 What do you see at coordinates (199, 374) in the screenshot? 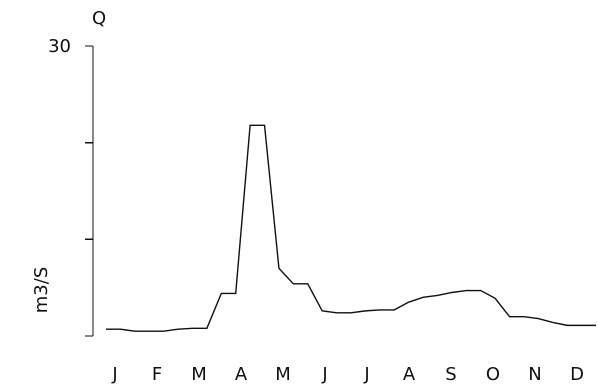
I see `x-tick-label-2: M` at bounding box center [199, 374].